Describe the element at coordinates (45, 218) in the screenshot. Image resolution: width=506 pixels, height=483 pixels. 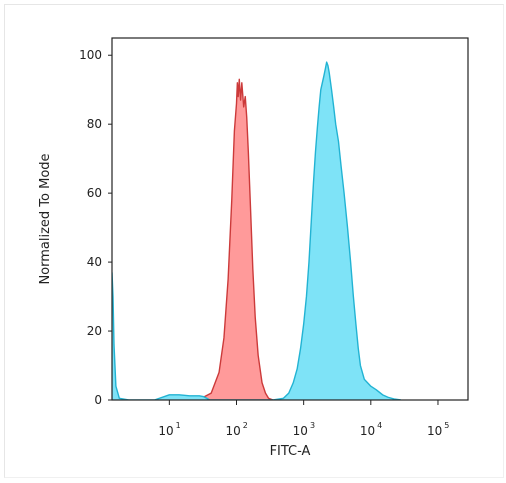
I see `y-axis-title: Normalized To Mode` at that location.